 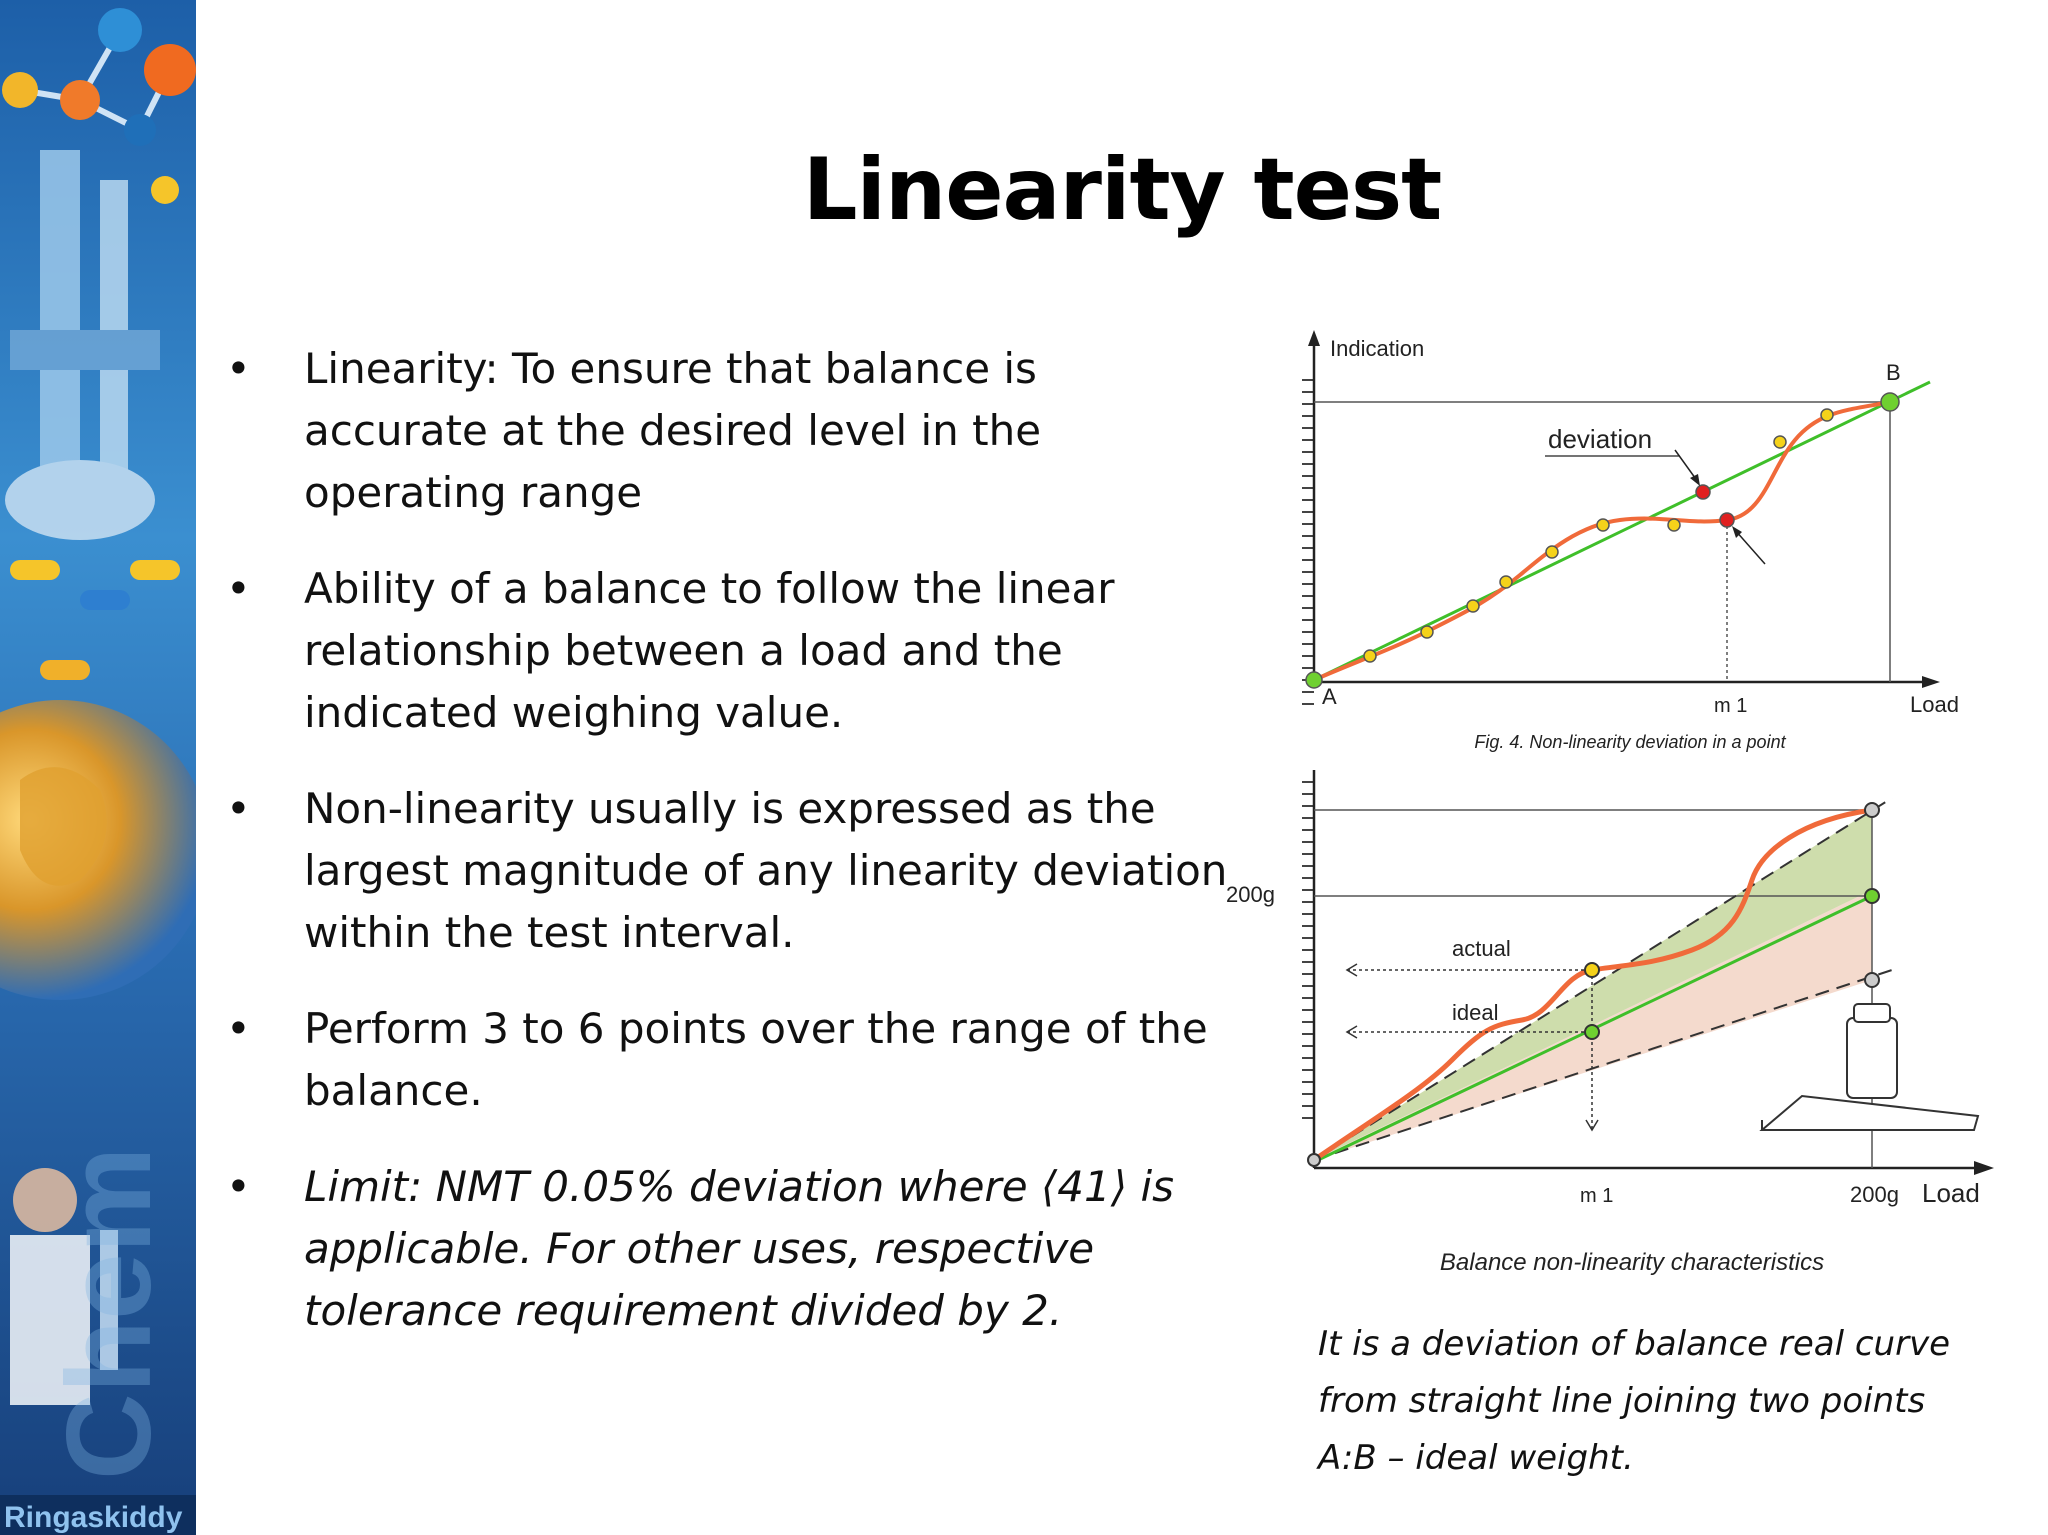 I want to click on actual-label: actual, so click(x=1481, y=948).